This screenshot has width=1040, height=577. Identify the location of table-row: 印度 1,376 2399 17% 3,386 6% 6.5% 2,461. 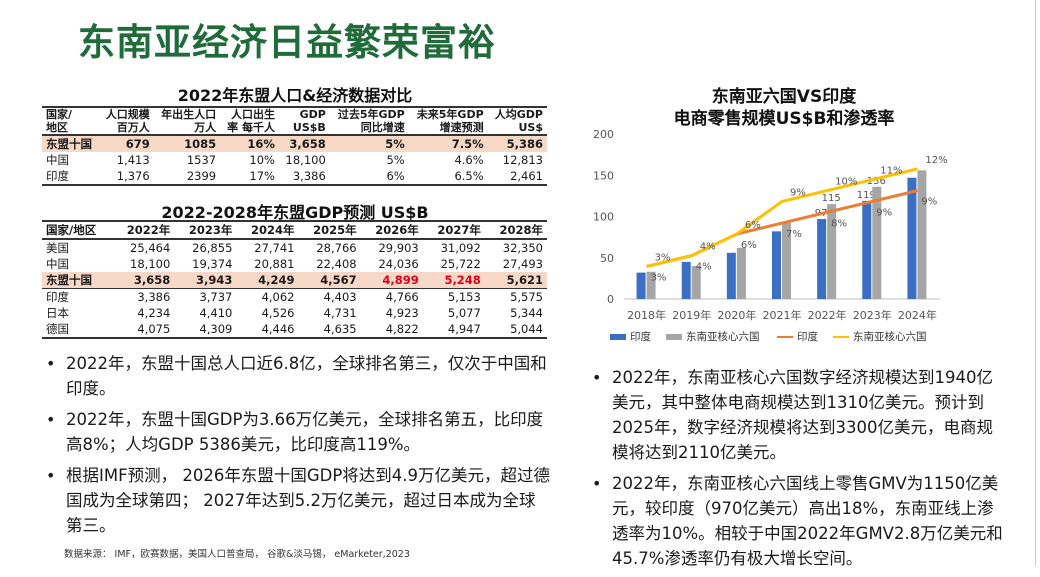
(294, 176).